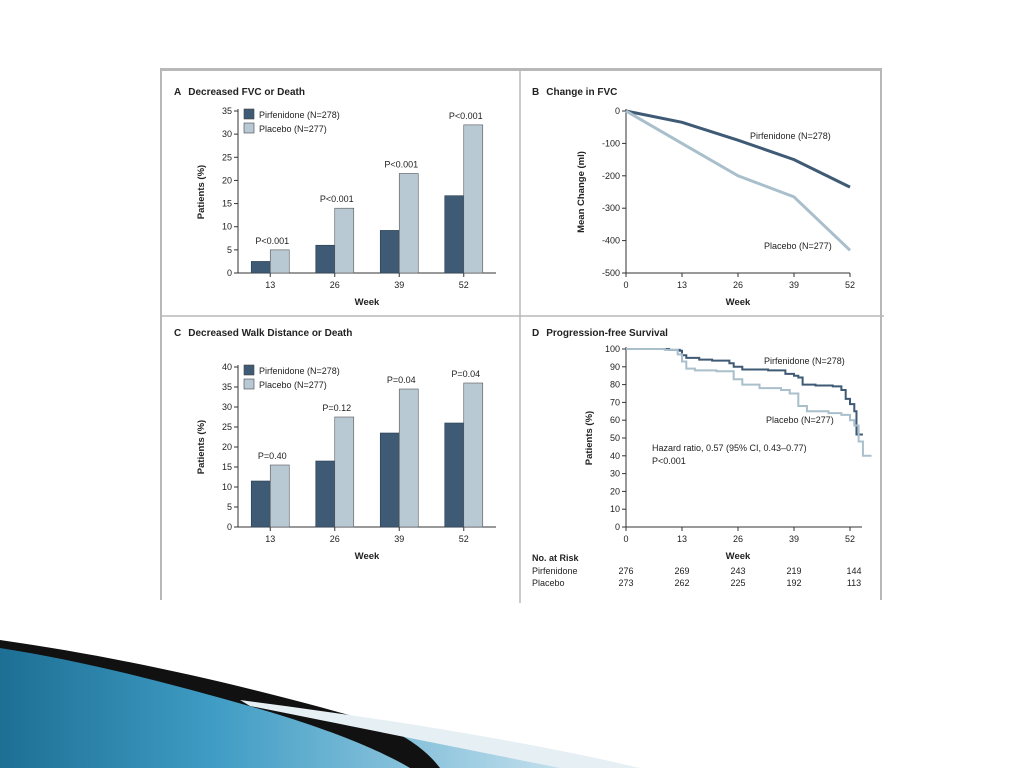  I want to click on survival-curve-placebo, so click(749, 402).